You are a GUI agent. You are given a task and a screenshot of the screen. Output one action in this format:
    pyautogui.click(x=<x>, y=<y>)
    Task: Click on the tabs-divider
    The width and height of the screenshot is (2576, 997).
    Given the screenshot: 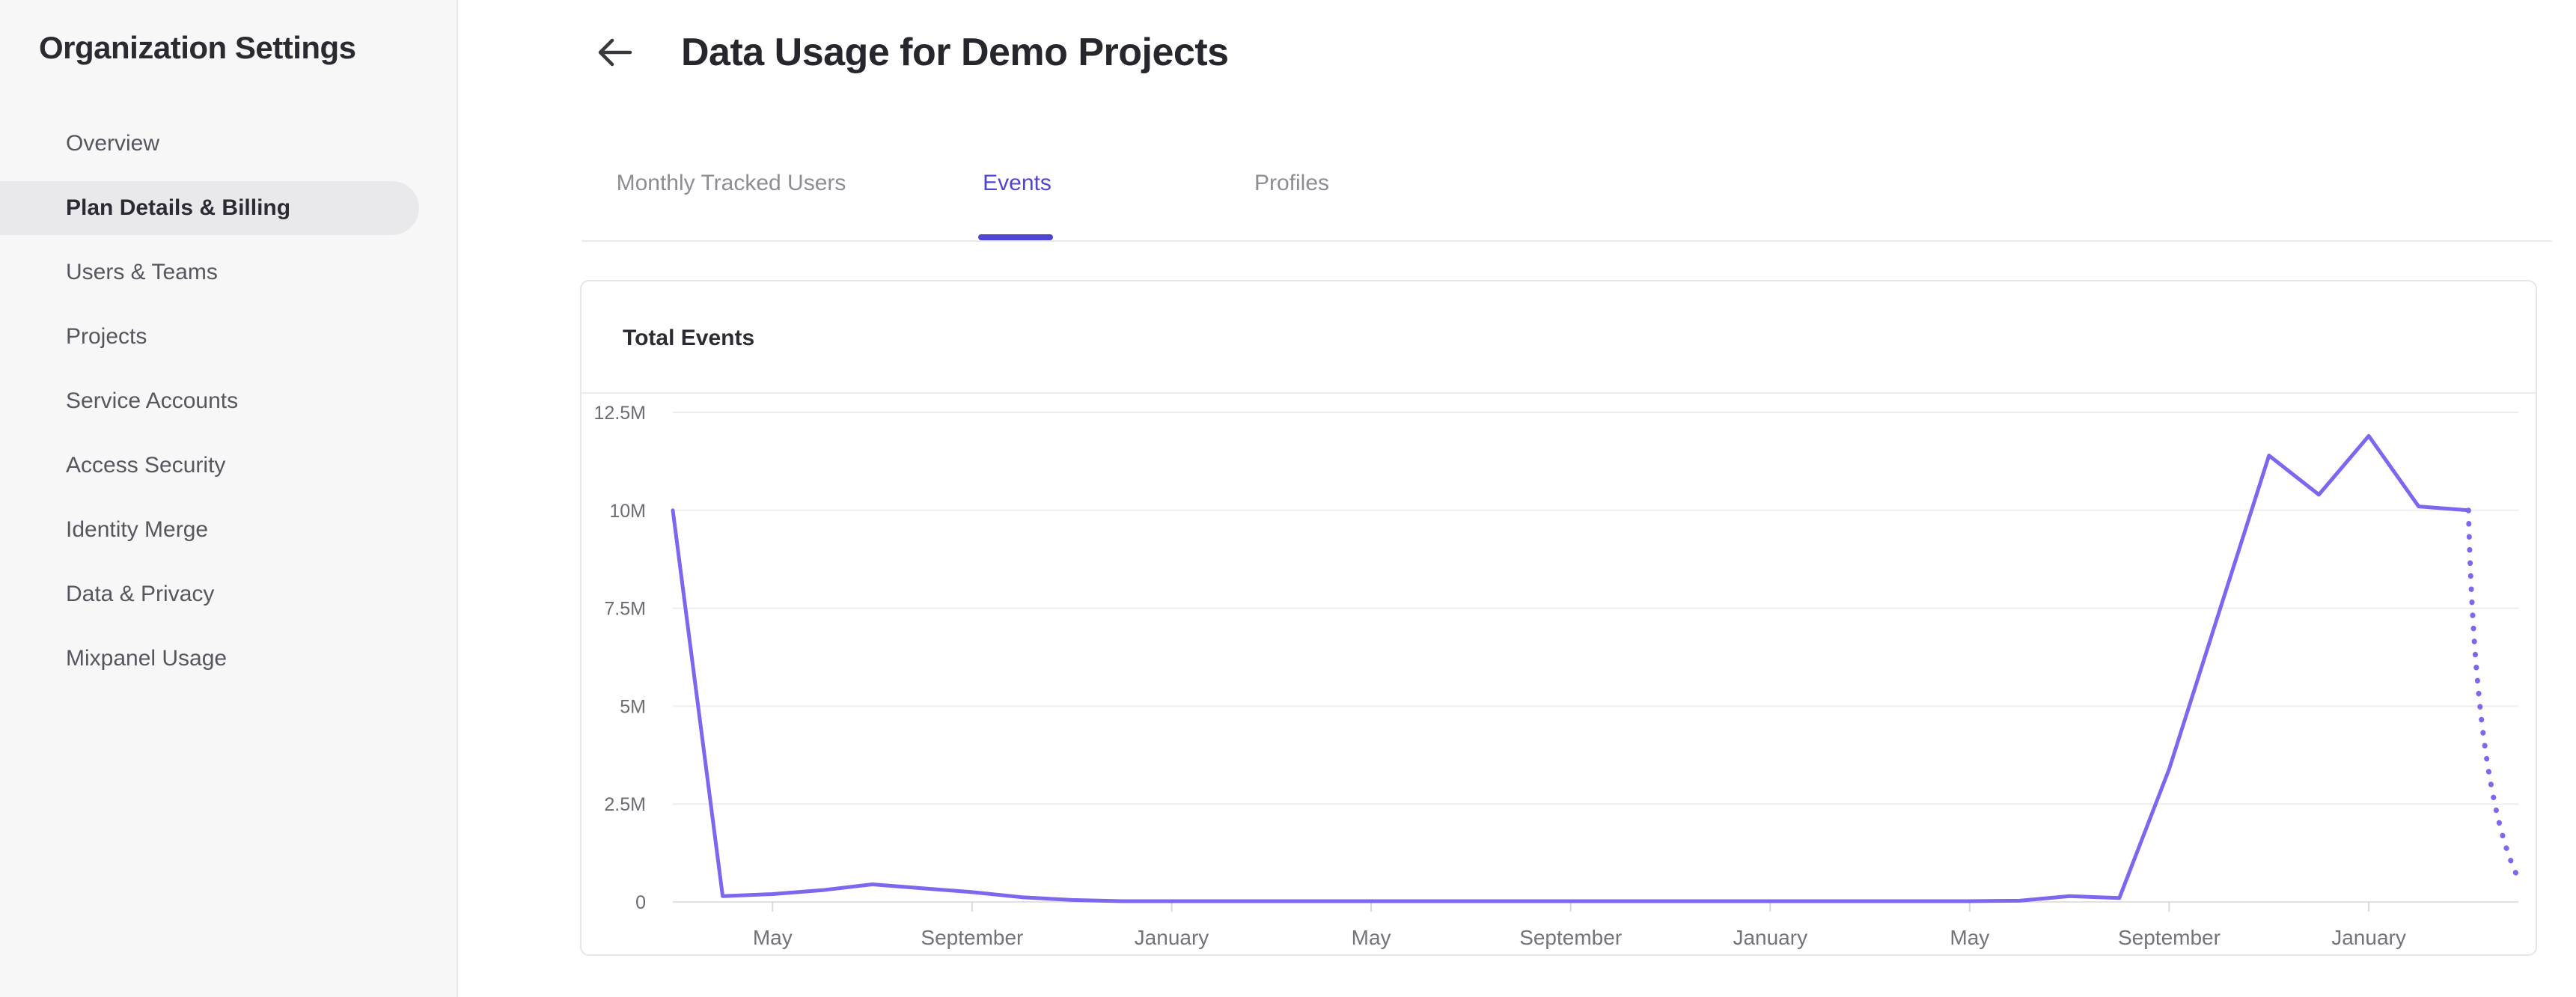 What is the action you would take?
    pyautogui.click(x=1567, y=241)
    